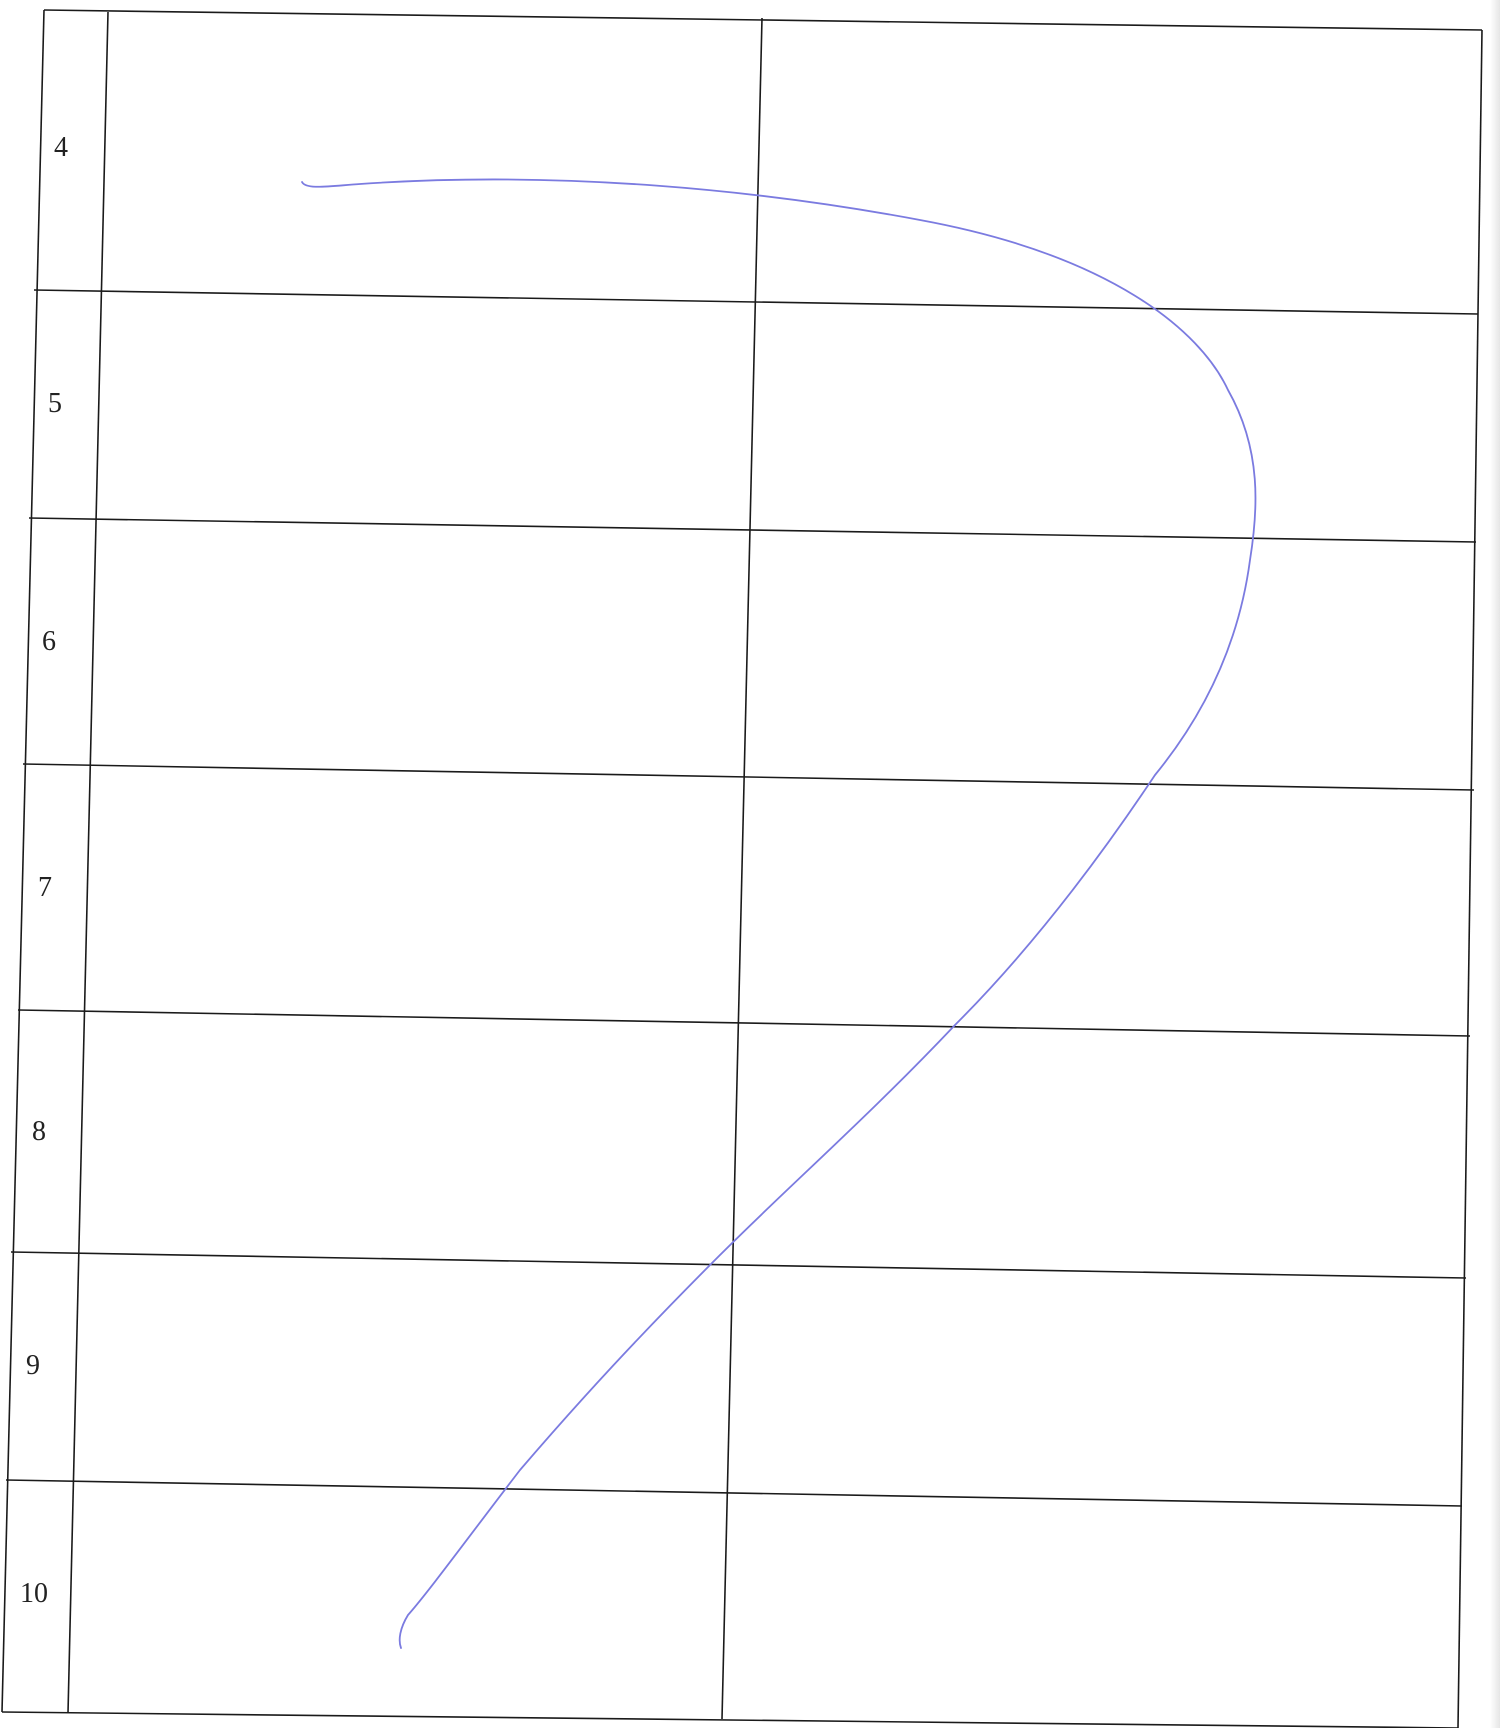 This screenshot has width=1500, height=1728. What do you see at coordinates (23, 861) in the screenshot?
I see `table-left-border` at bounding box center [23, 861].